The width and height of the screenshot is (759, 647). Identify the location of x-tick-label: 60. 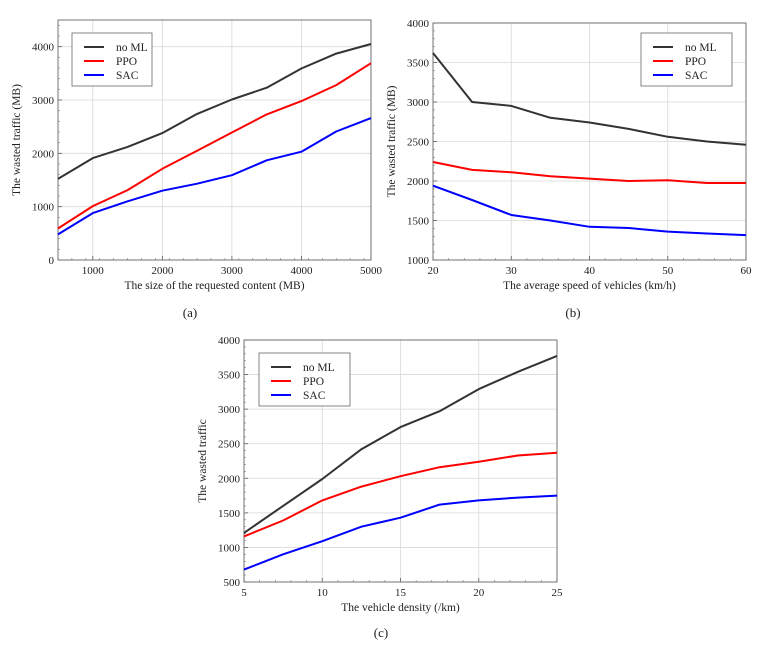
(747, 271).